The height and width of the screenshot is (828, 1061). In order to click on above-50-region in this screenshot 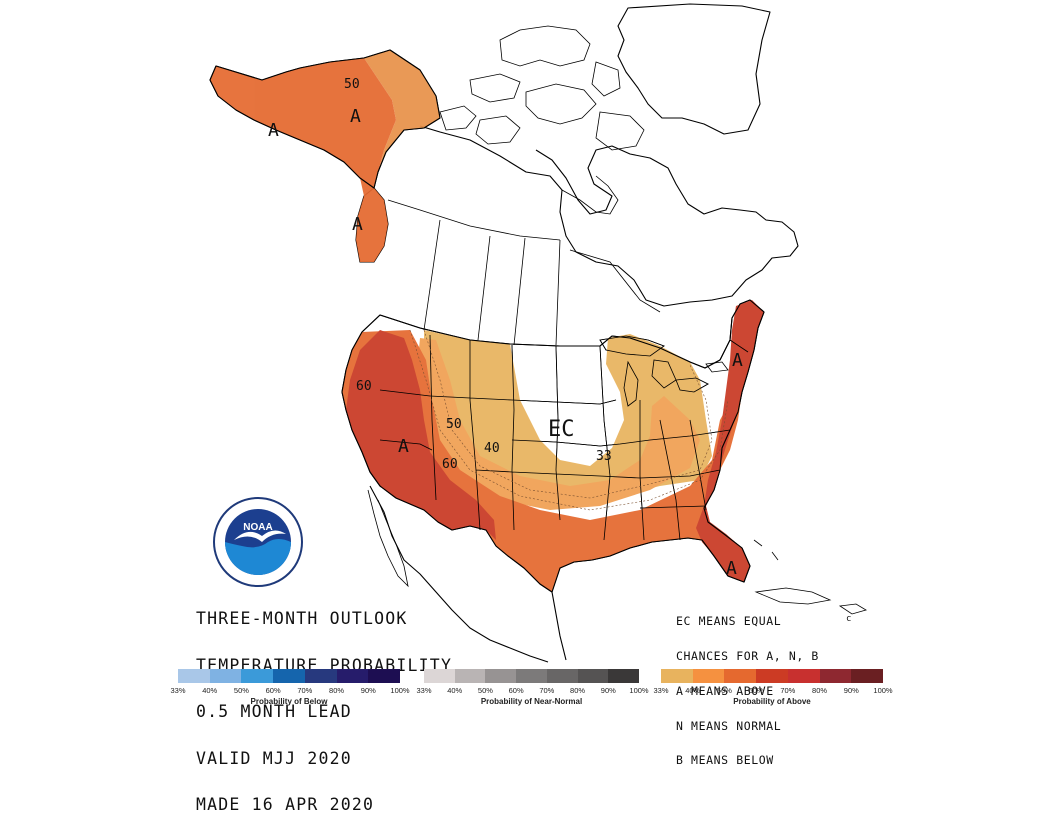, I will do `click(546, 461)`.